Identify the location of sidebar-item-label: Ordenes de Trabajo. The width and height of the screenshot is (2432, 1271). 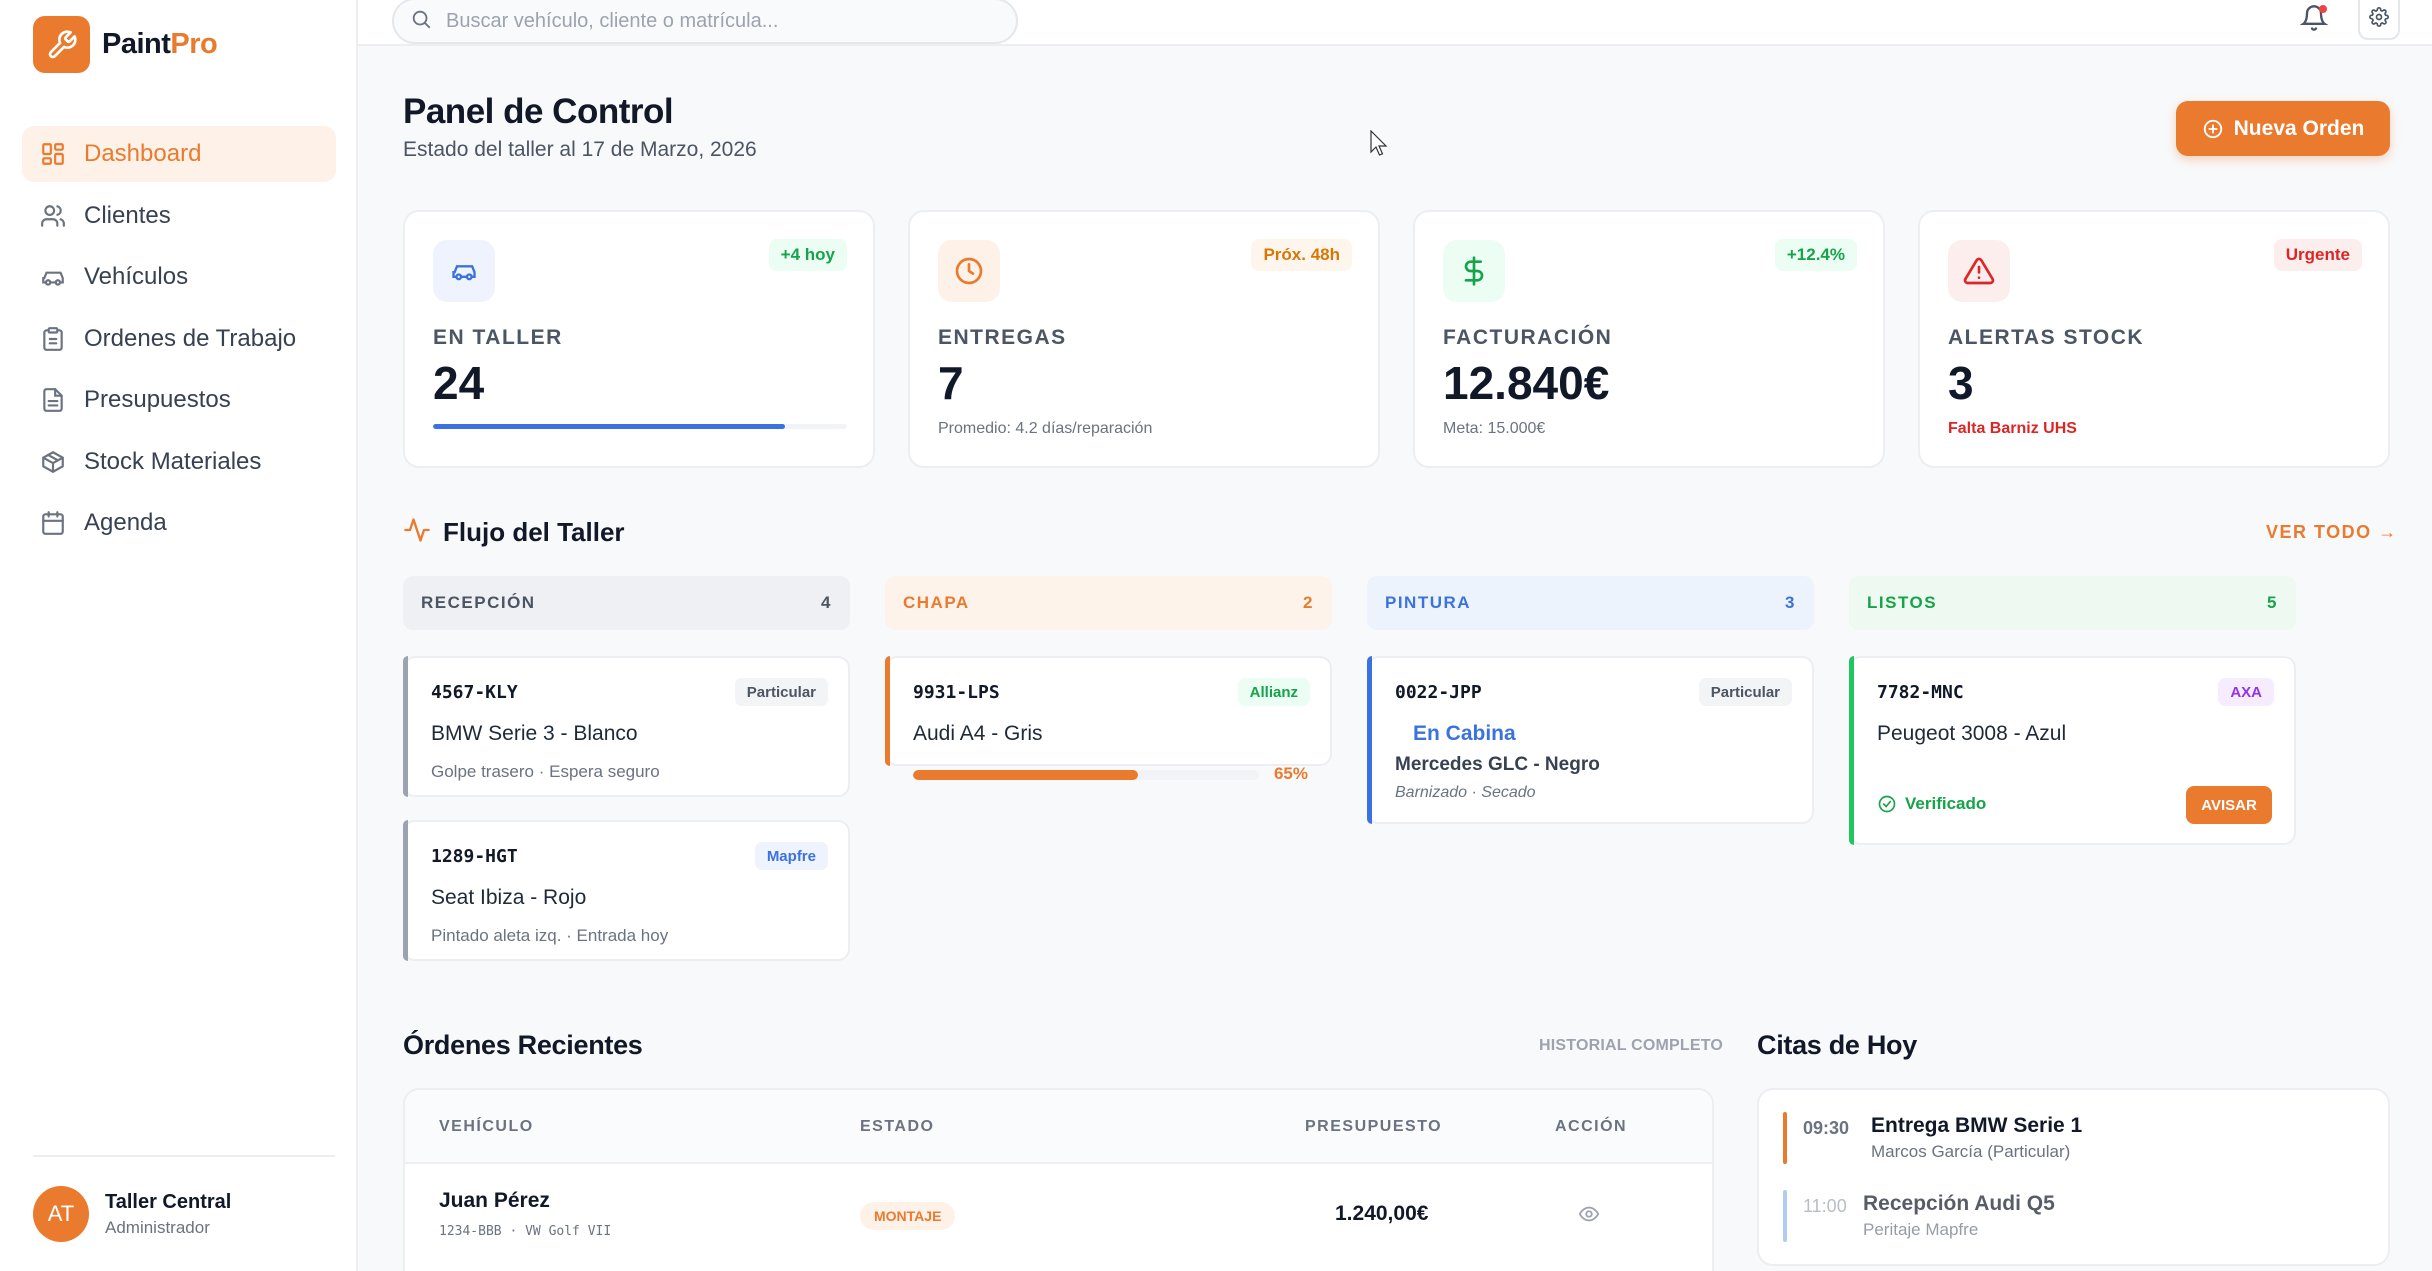
(190, 338).